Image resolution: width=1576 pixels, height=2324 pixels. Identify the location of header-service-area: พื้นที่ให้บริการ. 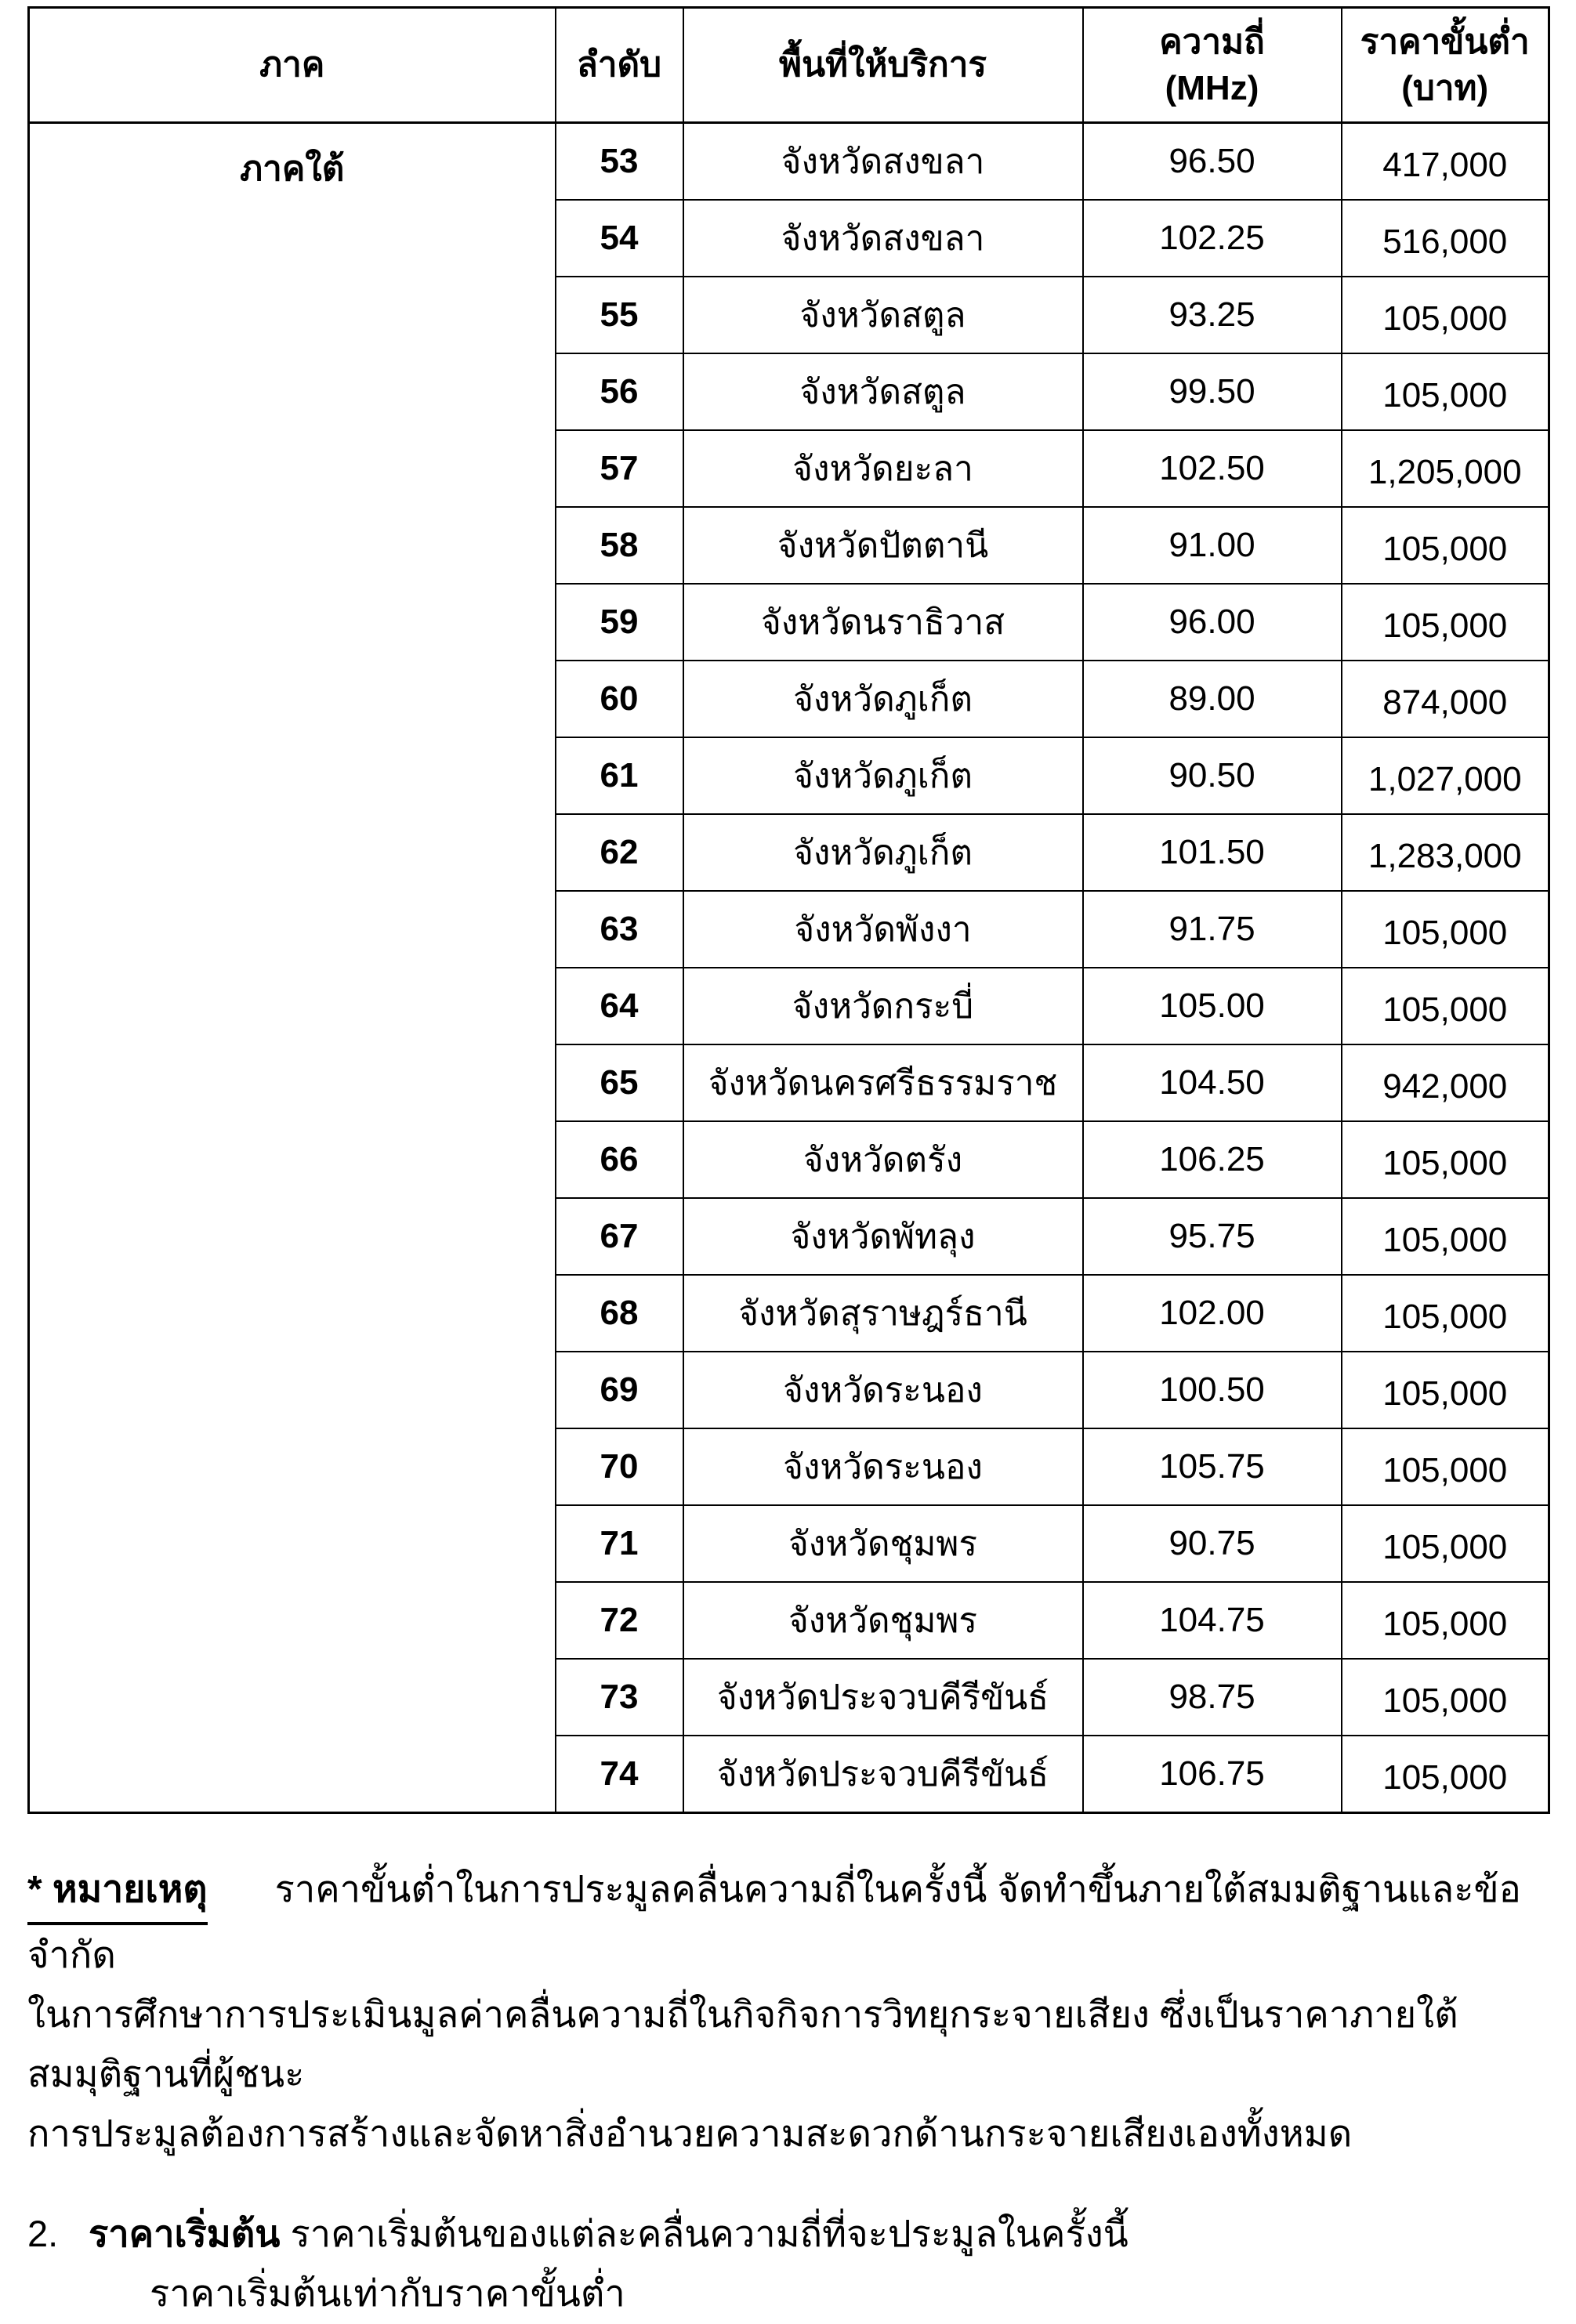
(883, 65).